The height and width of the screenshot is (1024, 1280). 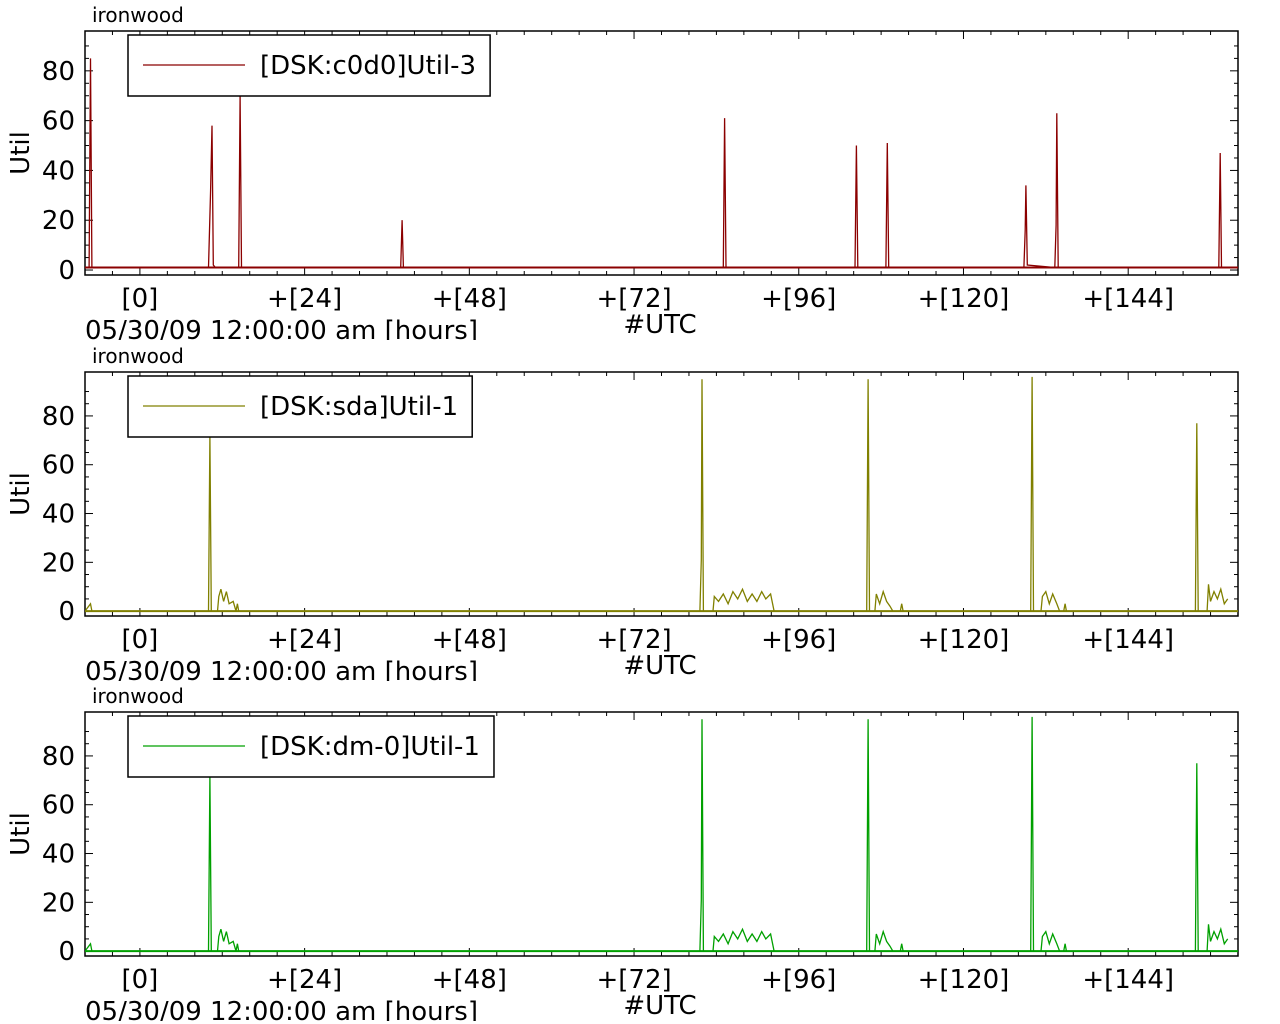 I want to click on legend-entry: [DSK:dm-0]Util-1, so click(x=370, y=747).